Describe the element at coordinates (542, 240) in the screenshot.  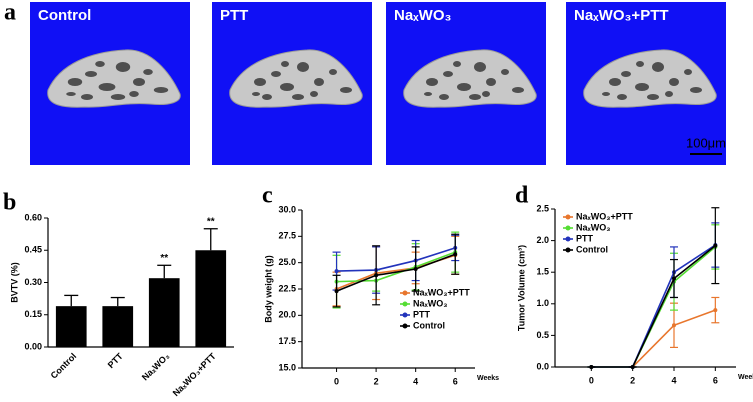
I see `y-tick-label: 2.0` at that location.